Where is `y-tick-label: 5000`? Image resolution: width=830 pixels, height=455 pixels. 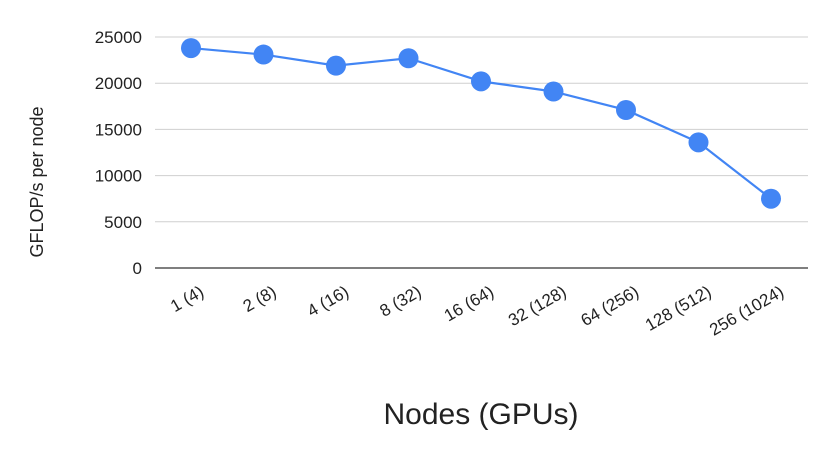 y-tick-label: 5000 is located at coordinates (123, 222).